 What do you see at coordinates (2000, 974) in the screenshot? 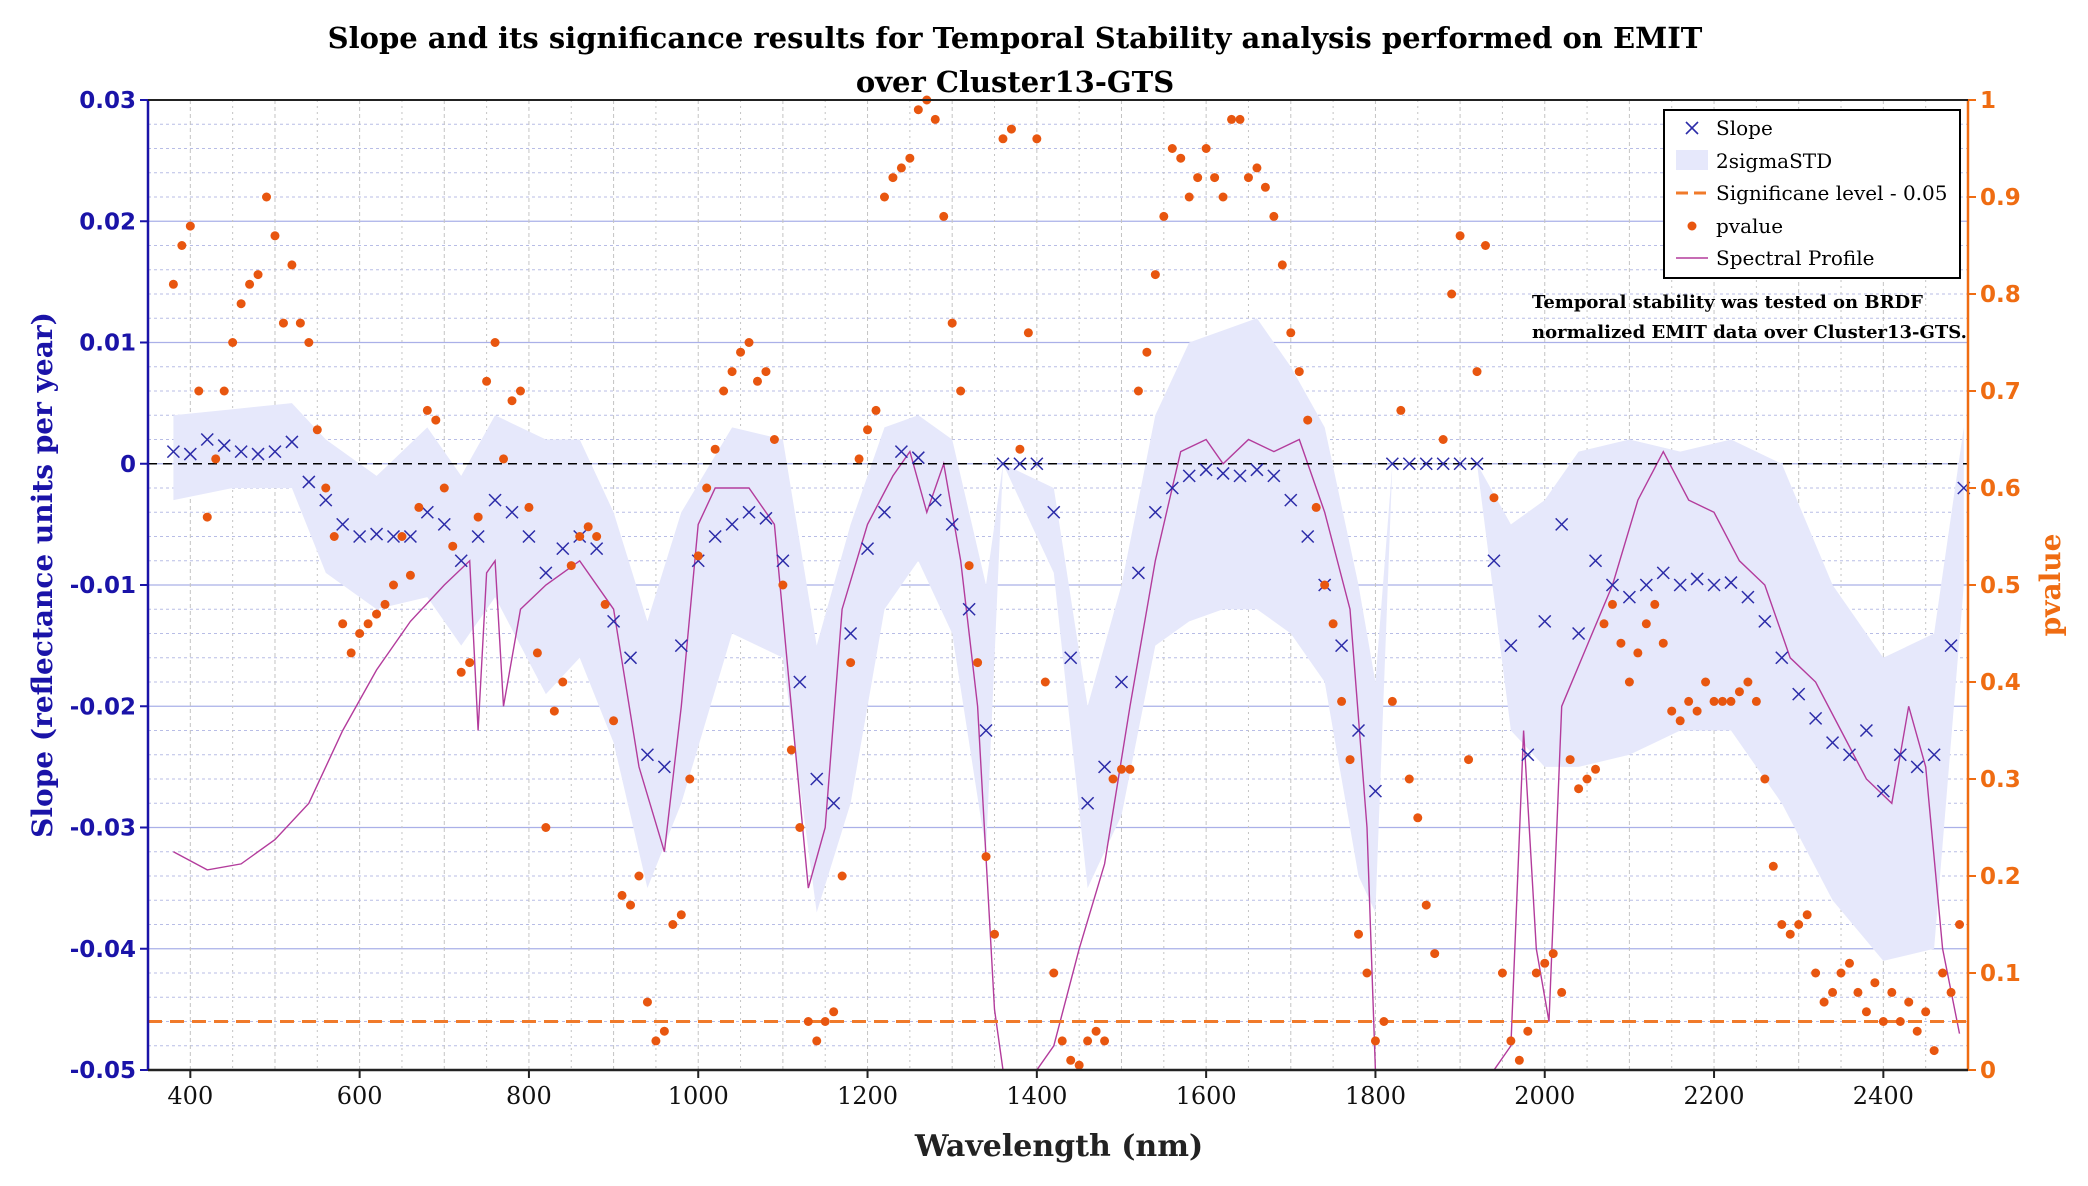
I see `y-right-tick-label: 0.1` at bounding box center [2000, 974].